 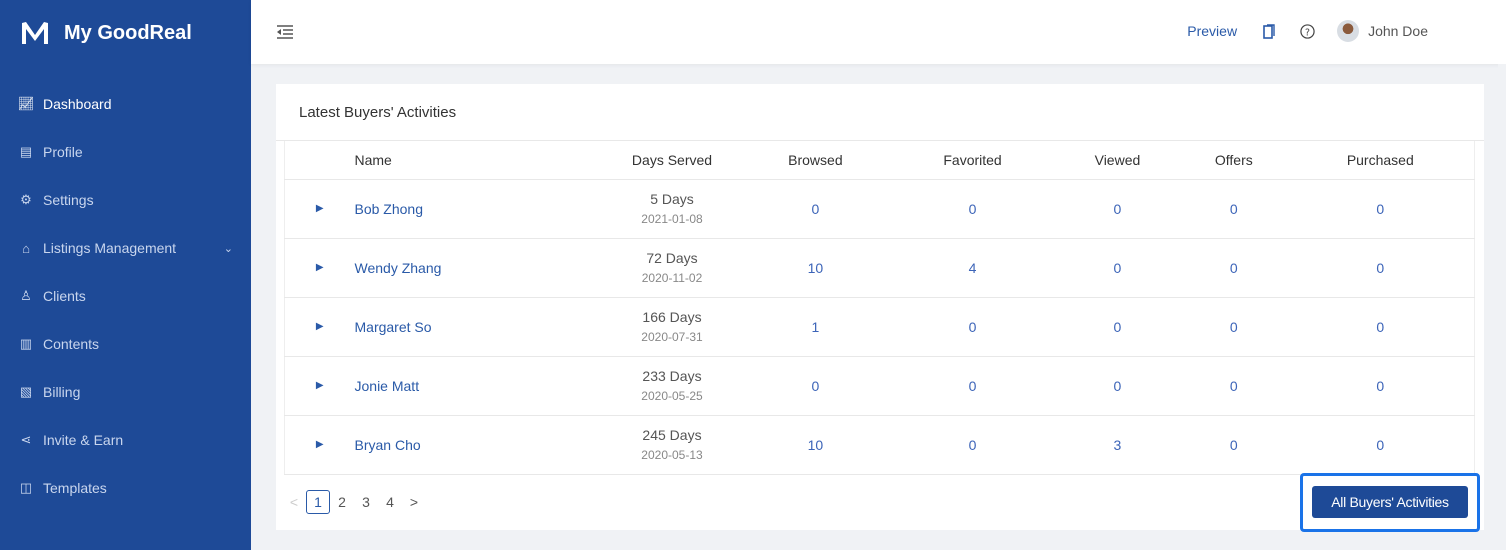 I want to click on viewed-count: 3, so click(x=1117, y=445).